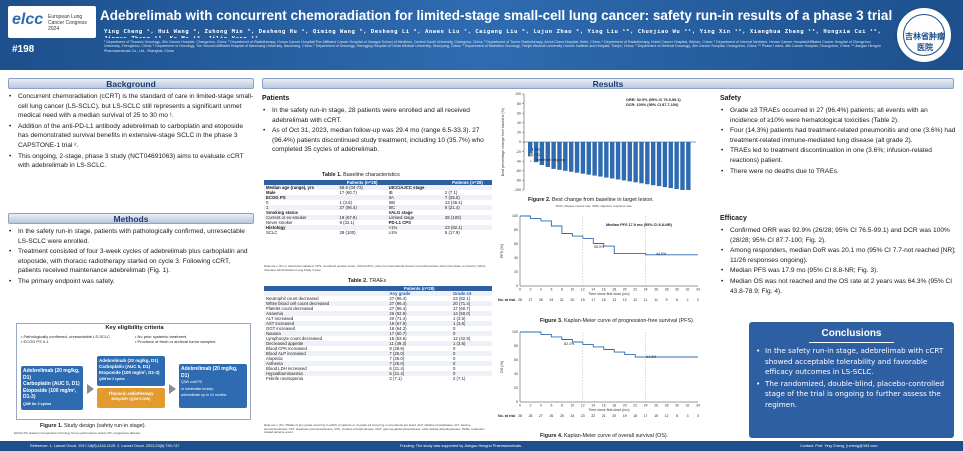 This screenshot has width=963, height=451. Describe the element at coordinates (924, 35) in the screenshot. I see `hospital-seal-logo: 吉林省肿瘤医院` at that location.